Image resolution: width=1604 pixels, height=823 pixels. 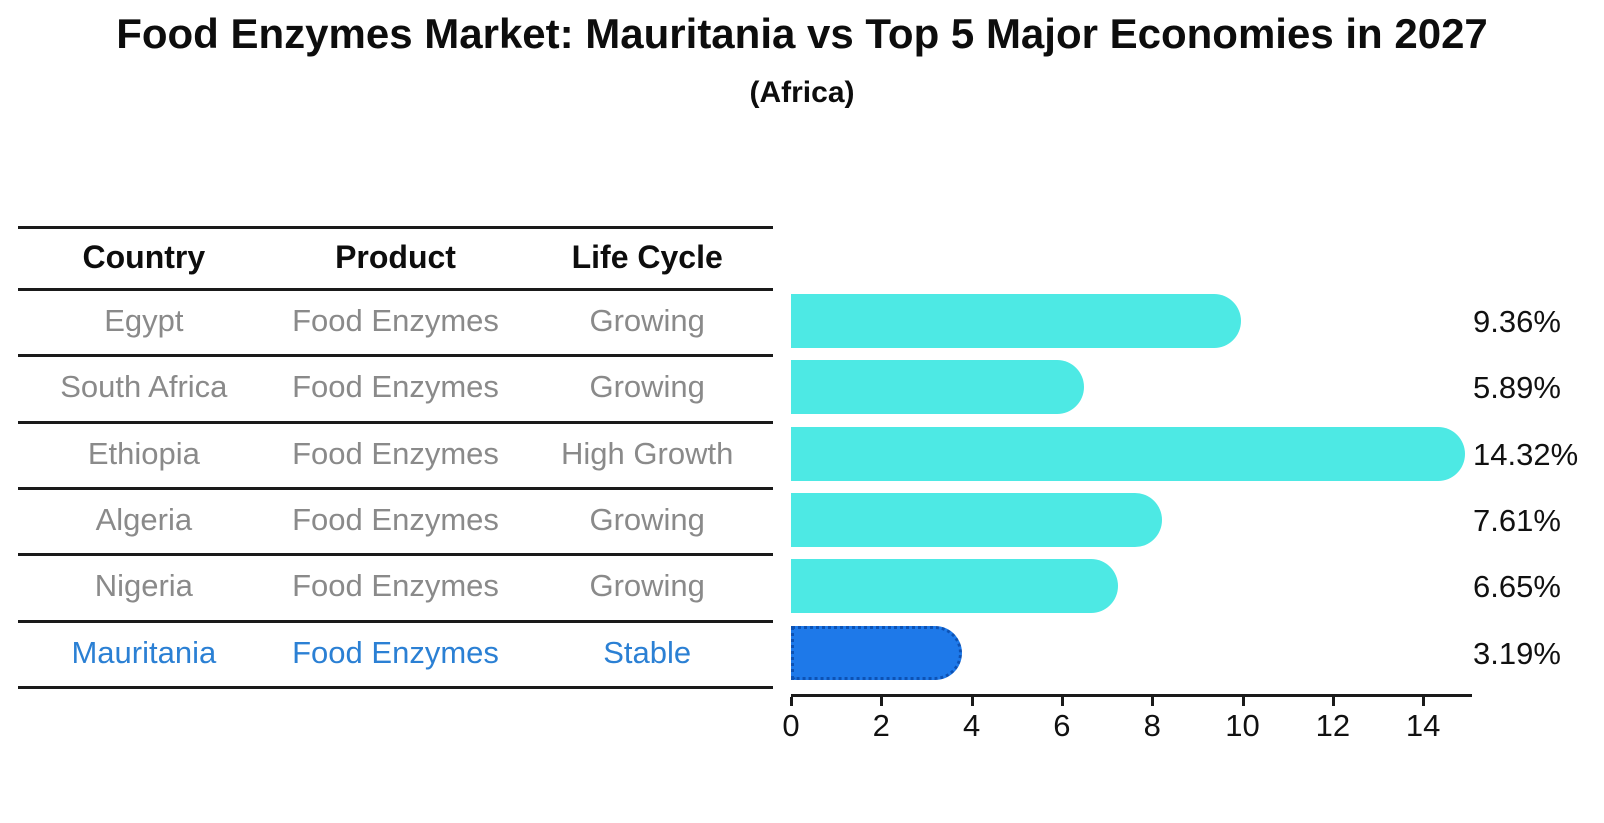 I want to click on cell-life-cycle: Stable, so click(x=647, y=652).